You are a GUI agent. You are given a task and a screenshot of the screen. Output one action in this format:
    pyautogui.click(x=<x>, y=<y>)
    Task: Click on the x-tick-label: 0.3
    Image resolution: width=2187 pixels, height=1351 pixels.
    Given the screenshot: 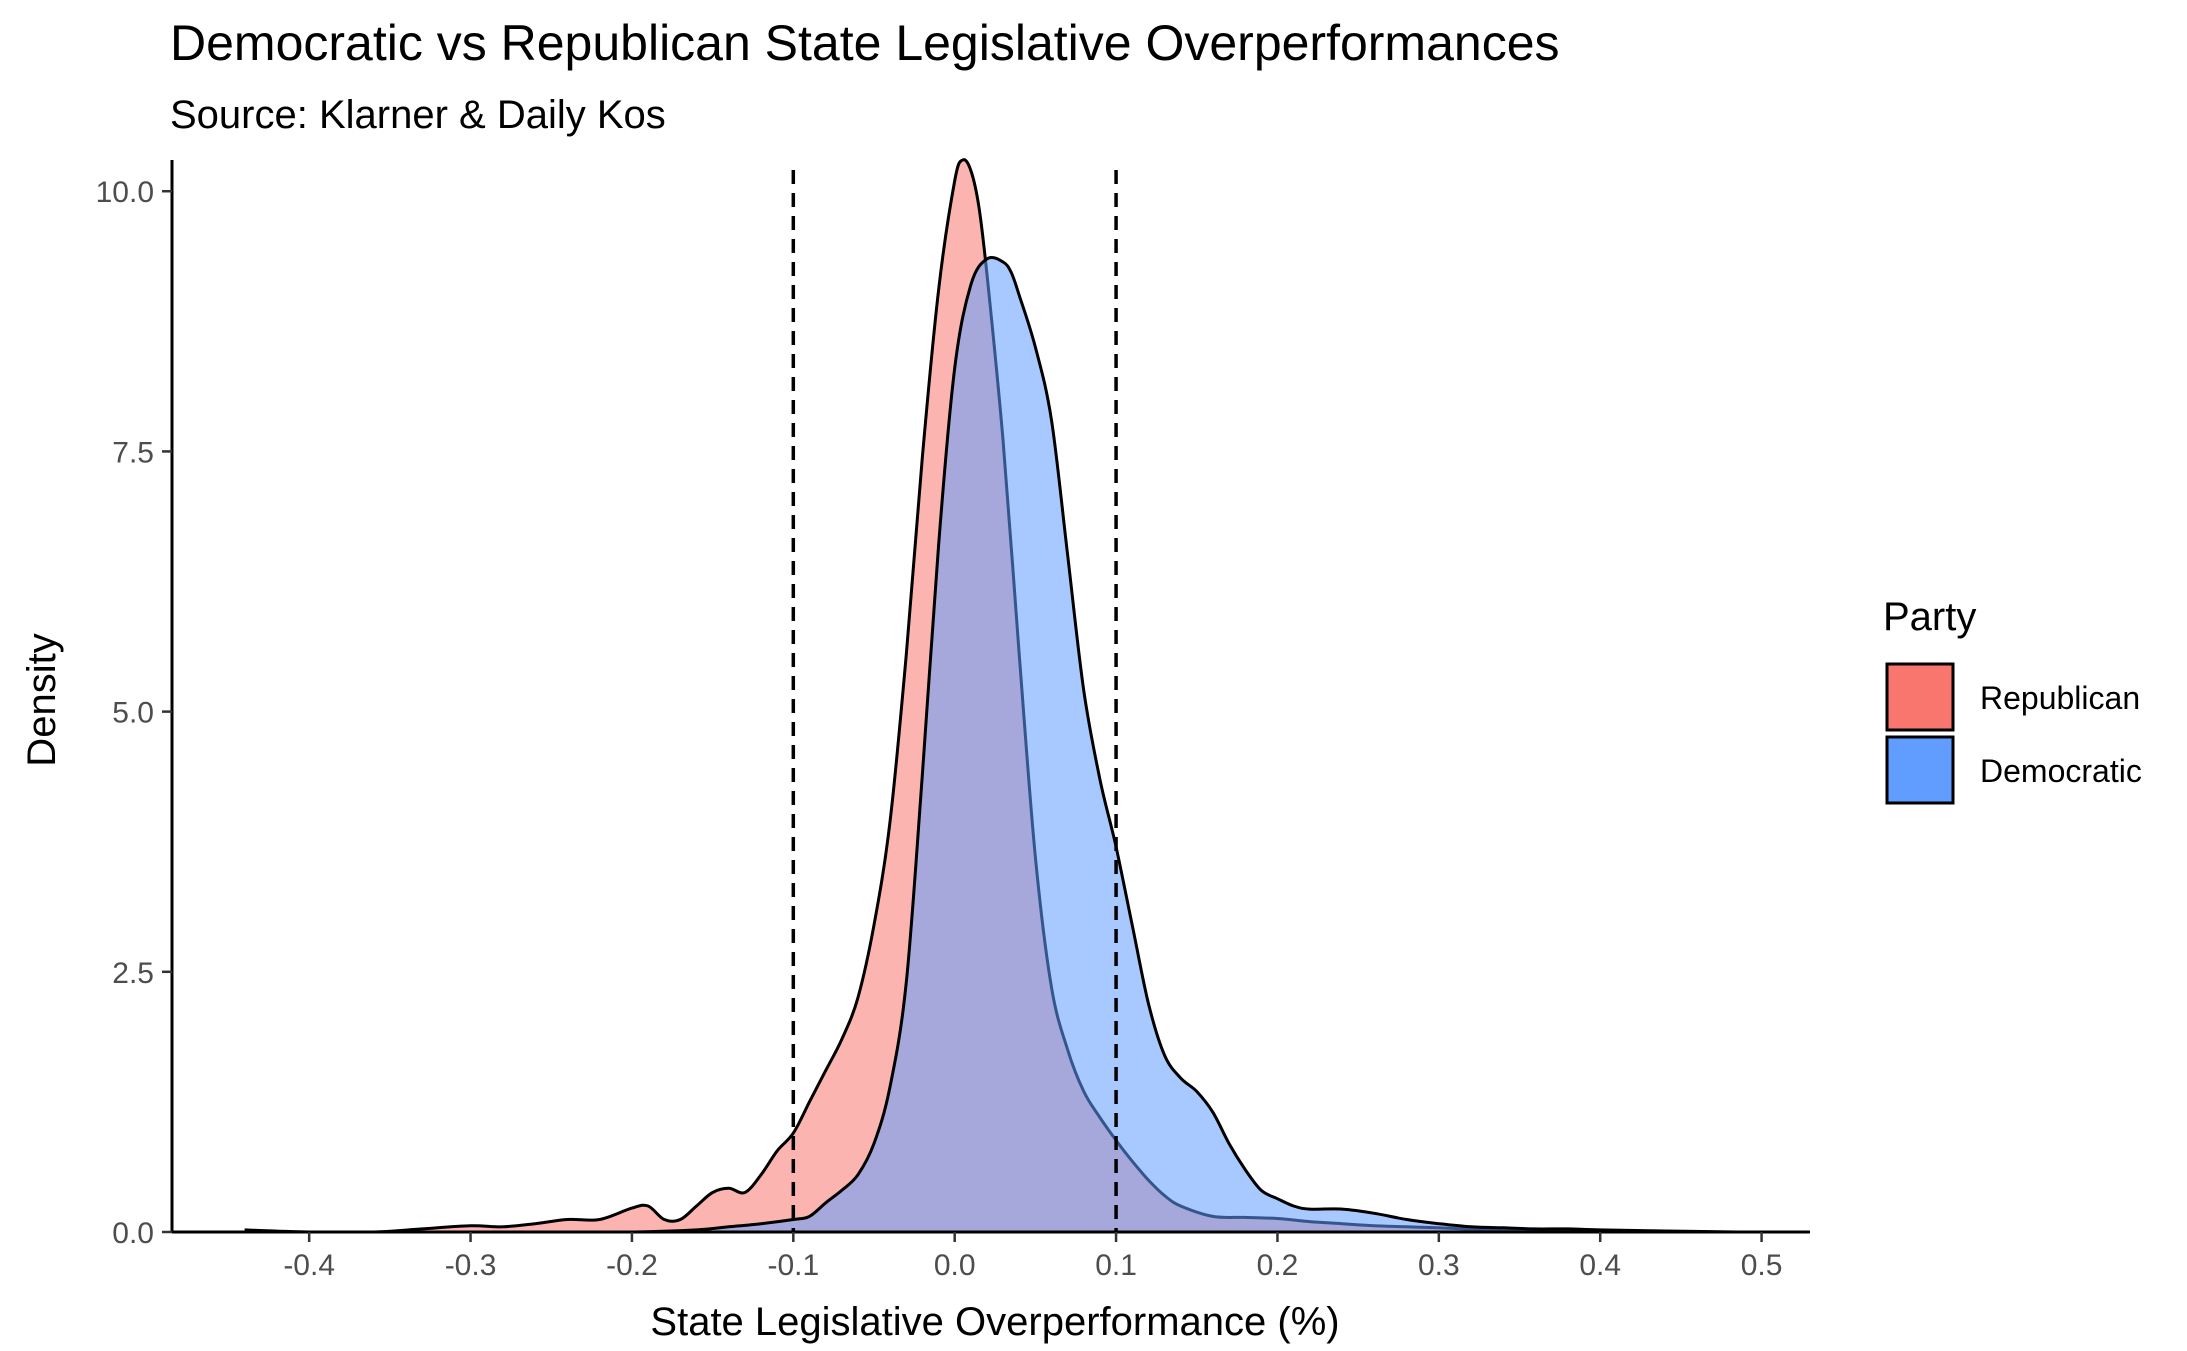 What is the action you would take?
    pyautogui.click(x=1439, y=1265)
    